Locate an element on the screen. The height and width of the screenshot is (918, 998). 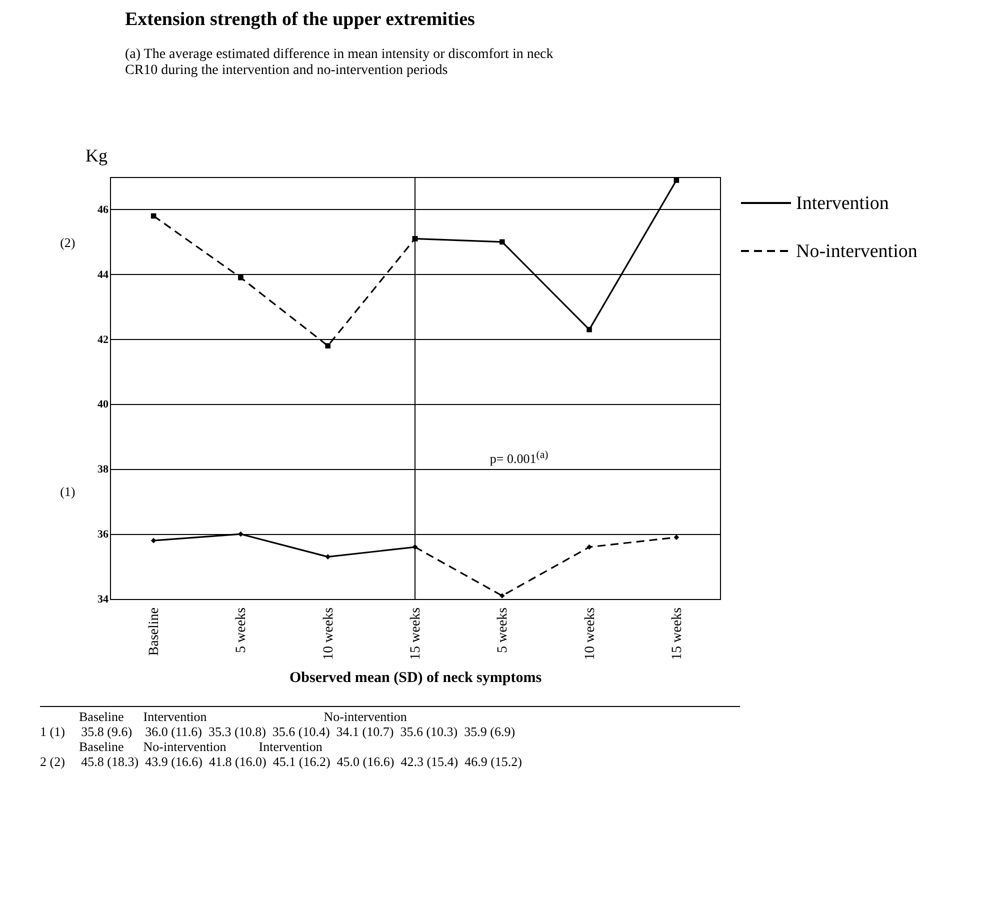
annotation: p= 0.001$^{(a)}$ is located at coordinates (519, 458).